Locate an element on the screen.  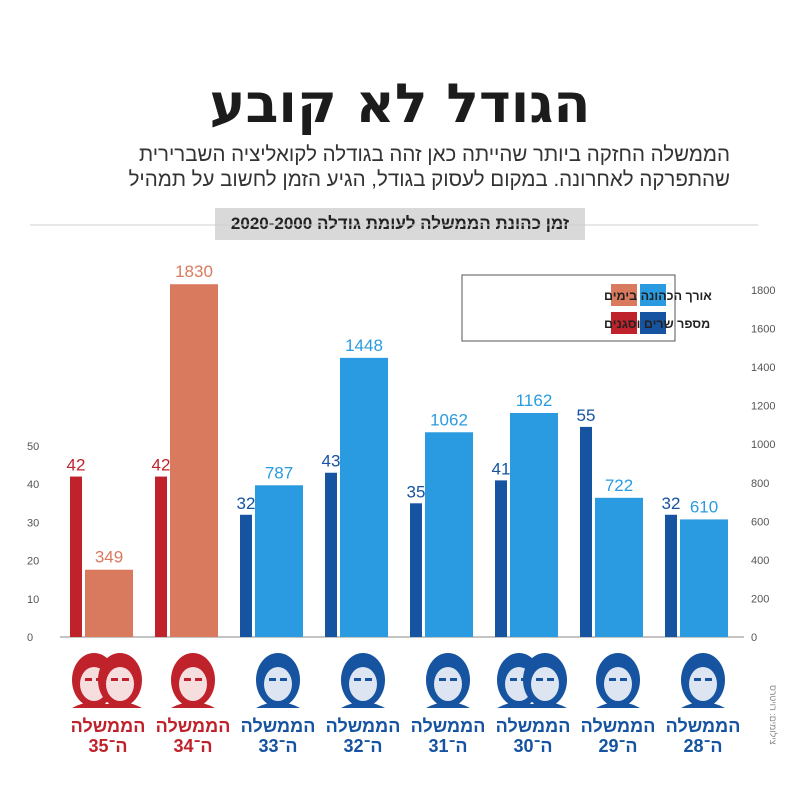
value-label-days: 610 is located at coordinates (704, 506).